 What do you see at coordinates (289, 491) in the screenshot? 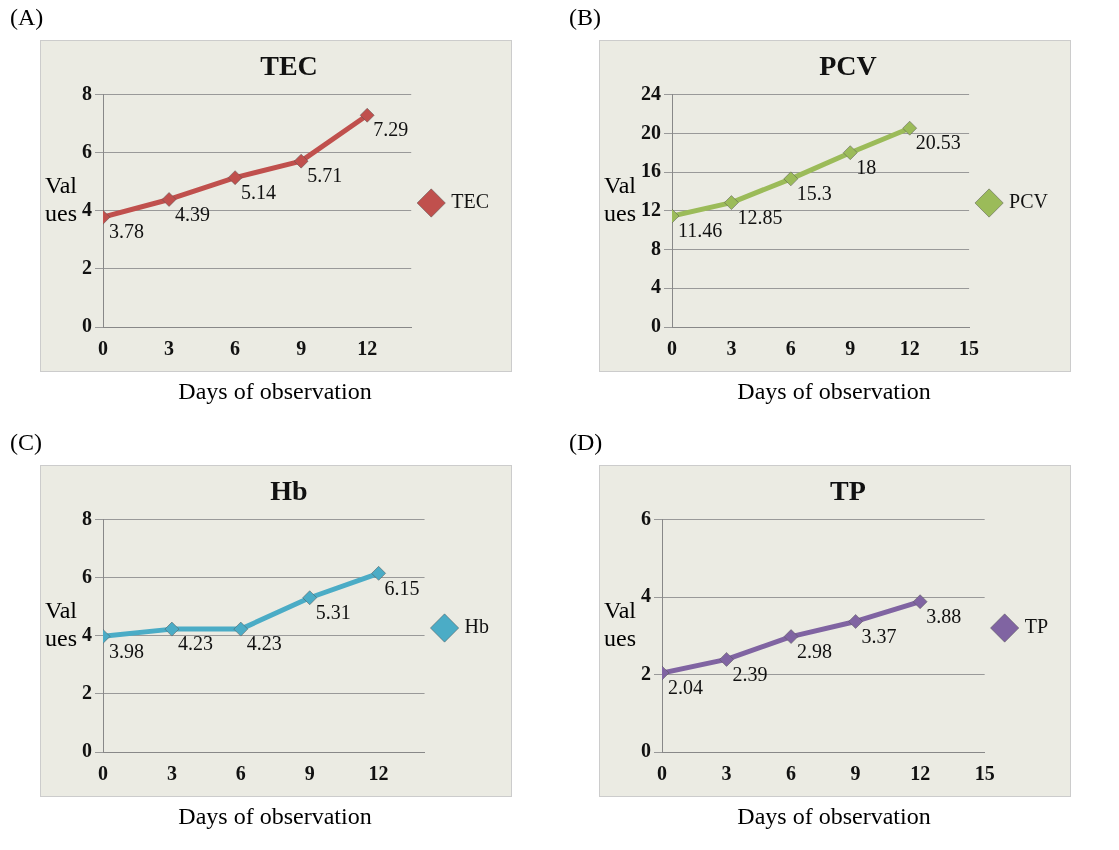
I see `chart-title: Hb` at bounding box center [289, 491].